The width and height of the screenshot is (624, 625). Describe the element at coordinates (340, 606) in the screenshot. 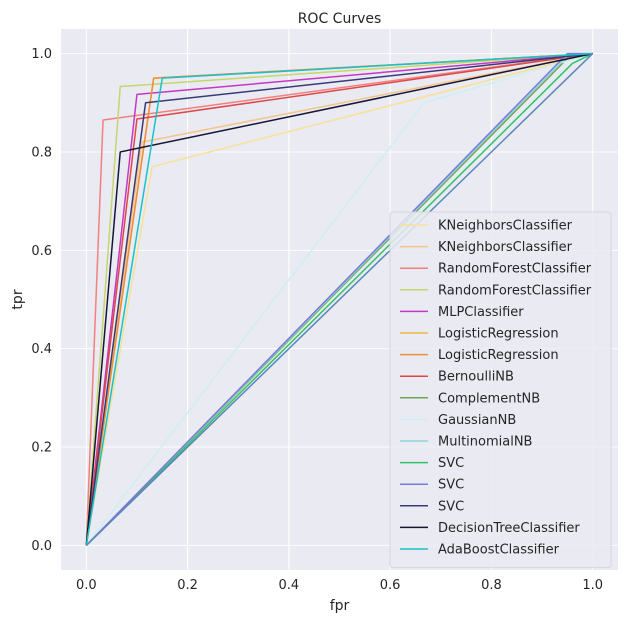

I see `x-axis-label: fpr` at that location.